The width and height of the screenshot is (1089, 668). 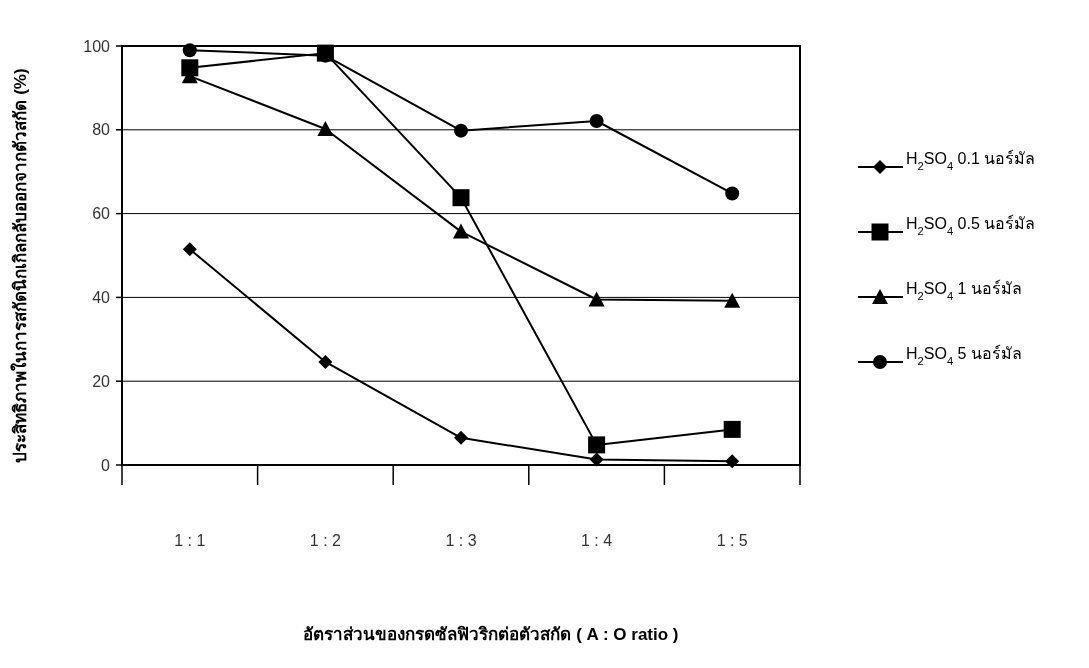 What do you see at coordinates (325, 540) in the screenshot?
I see `x-tick-label: 1 : 2` at bounding box center [325, 540].